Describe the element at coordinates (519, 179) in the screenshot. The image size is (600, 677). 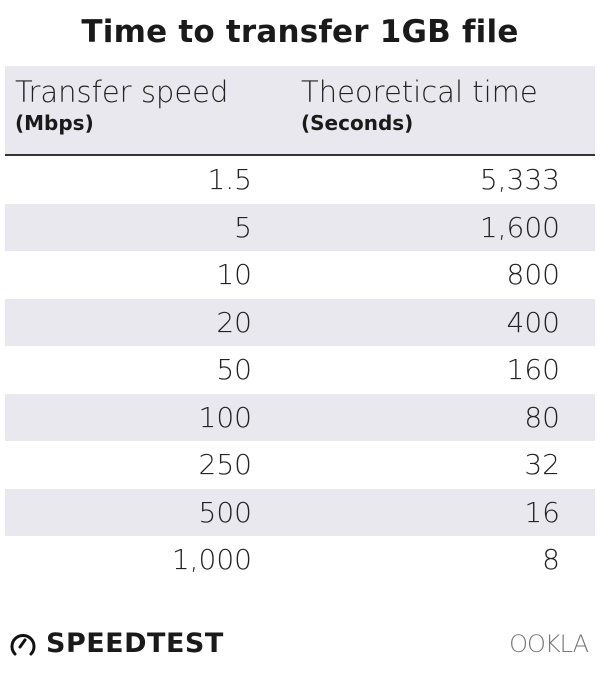
I see `cell-time: 5,333` at that location.